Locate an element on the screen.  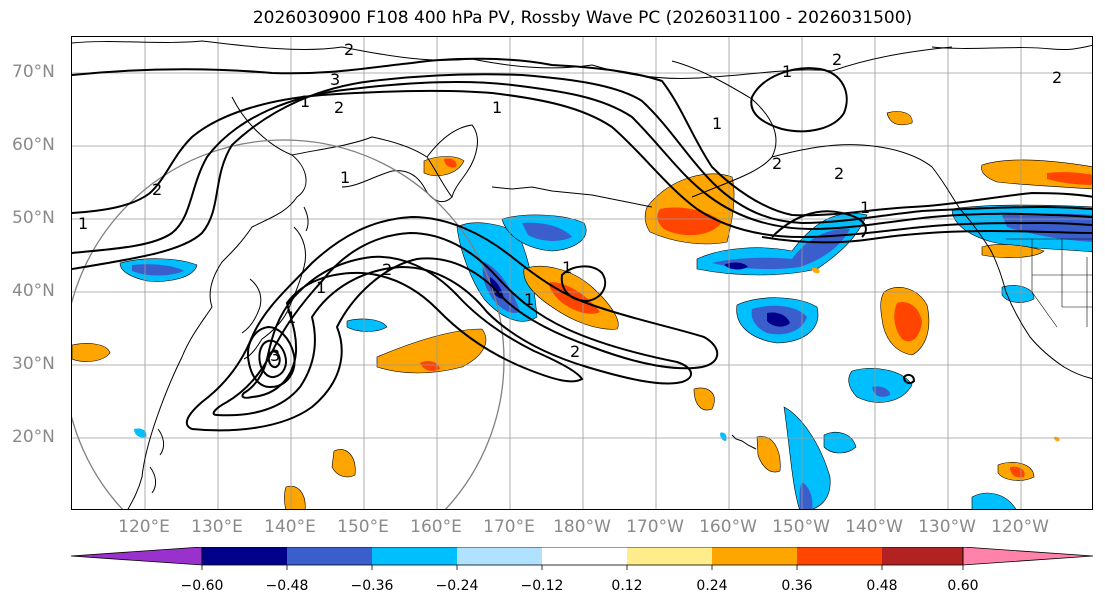
pv-contour-trough-inner is located at coordinates (412, 327).